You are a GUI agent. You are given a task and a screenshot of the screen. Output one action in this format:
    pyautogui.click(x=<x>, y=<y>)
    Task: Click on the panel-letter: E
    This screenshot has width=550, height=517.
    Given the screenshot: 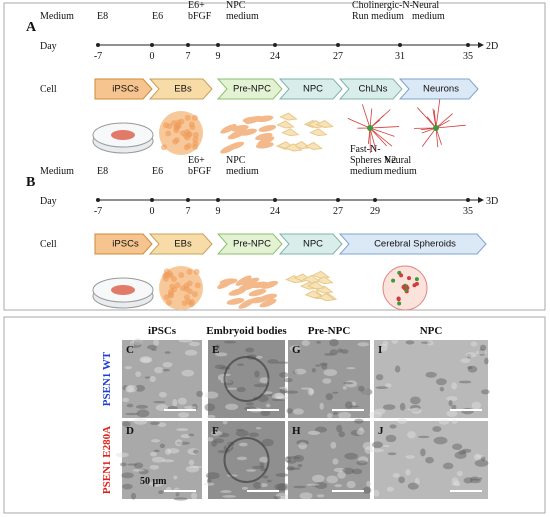 What is the action you would take?
    pyautogui.click(x=215, y=350)
    